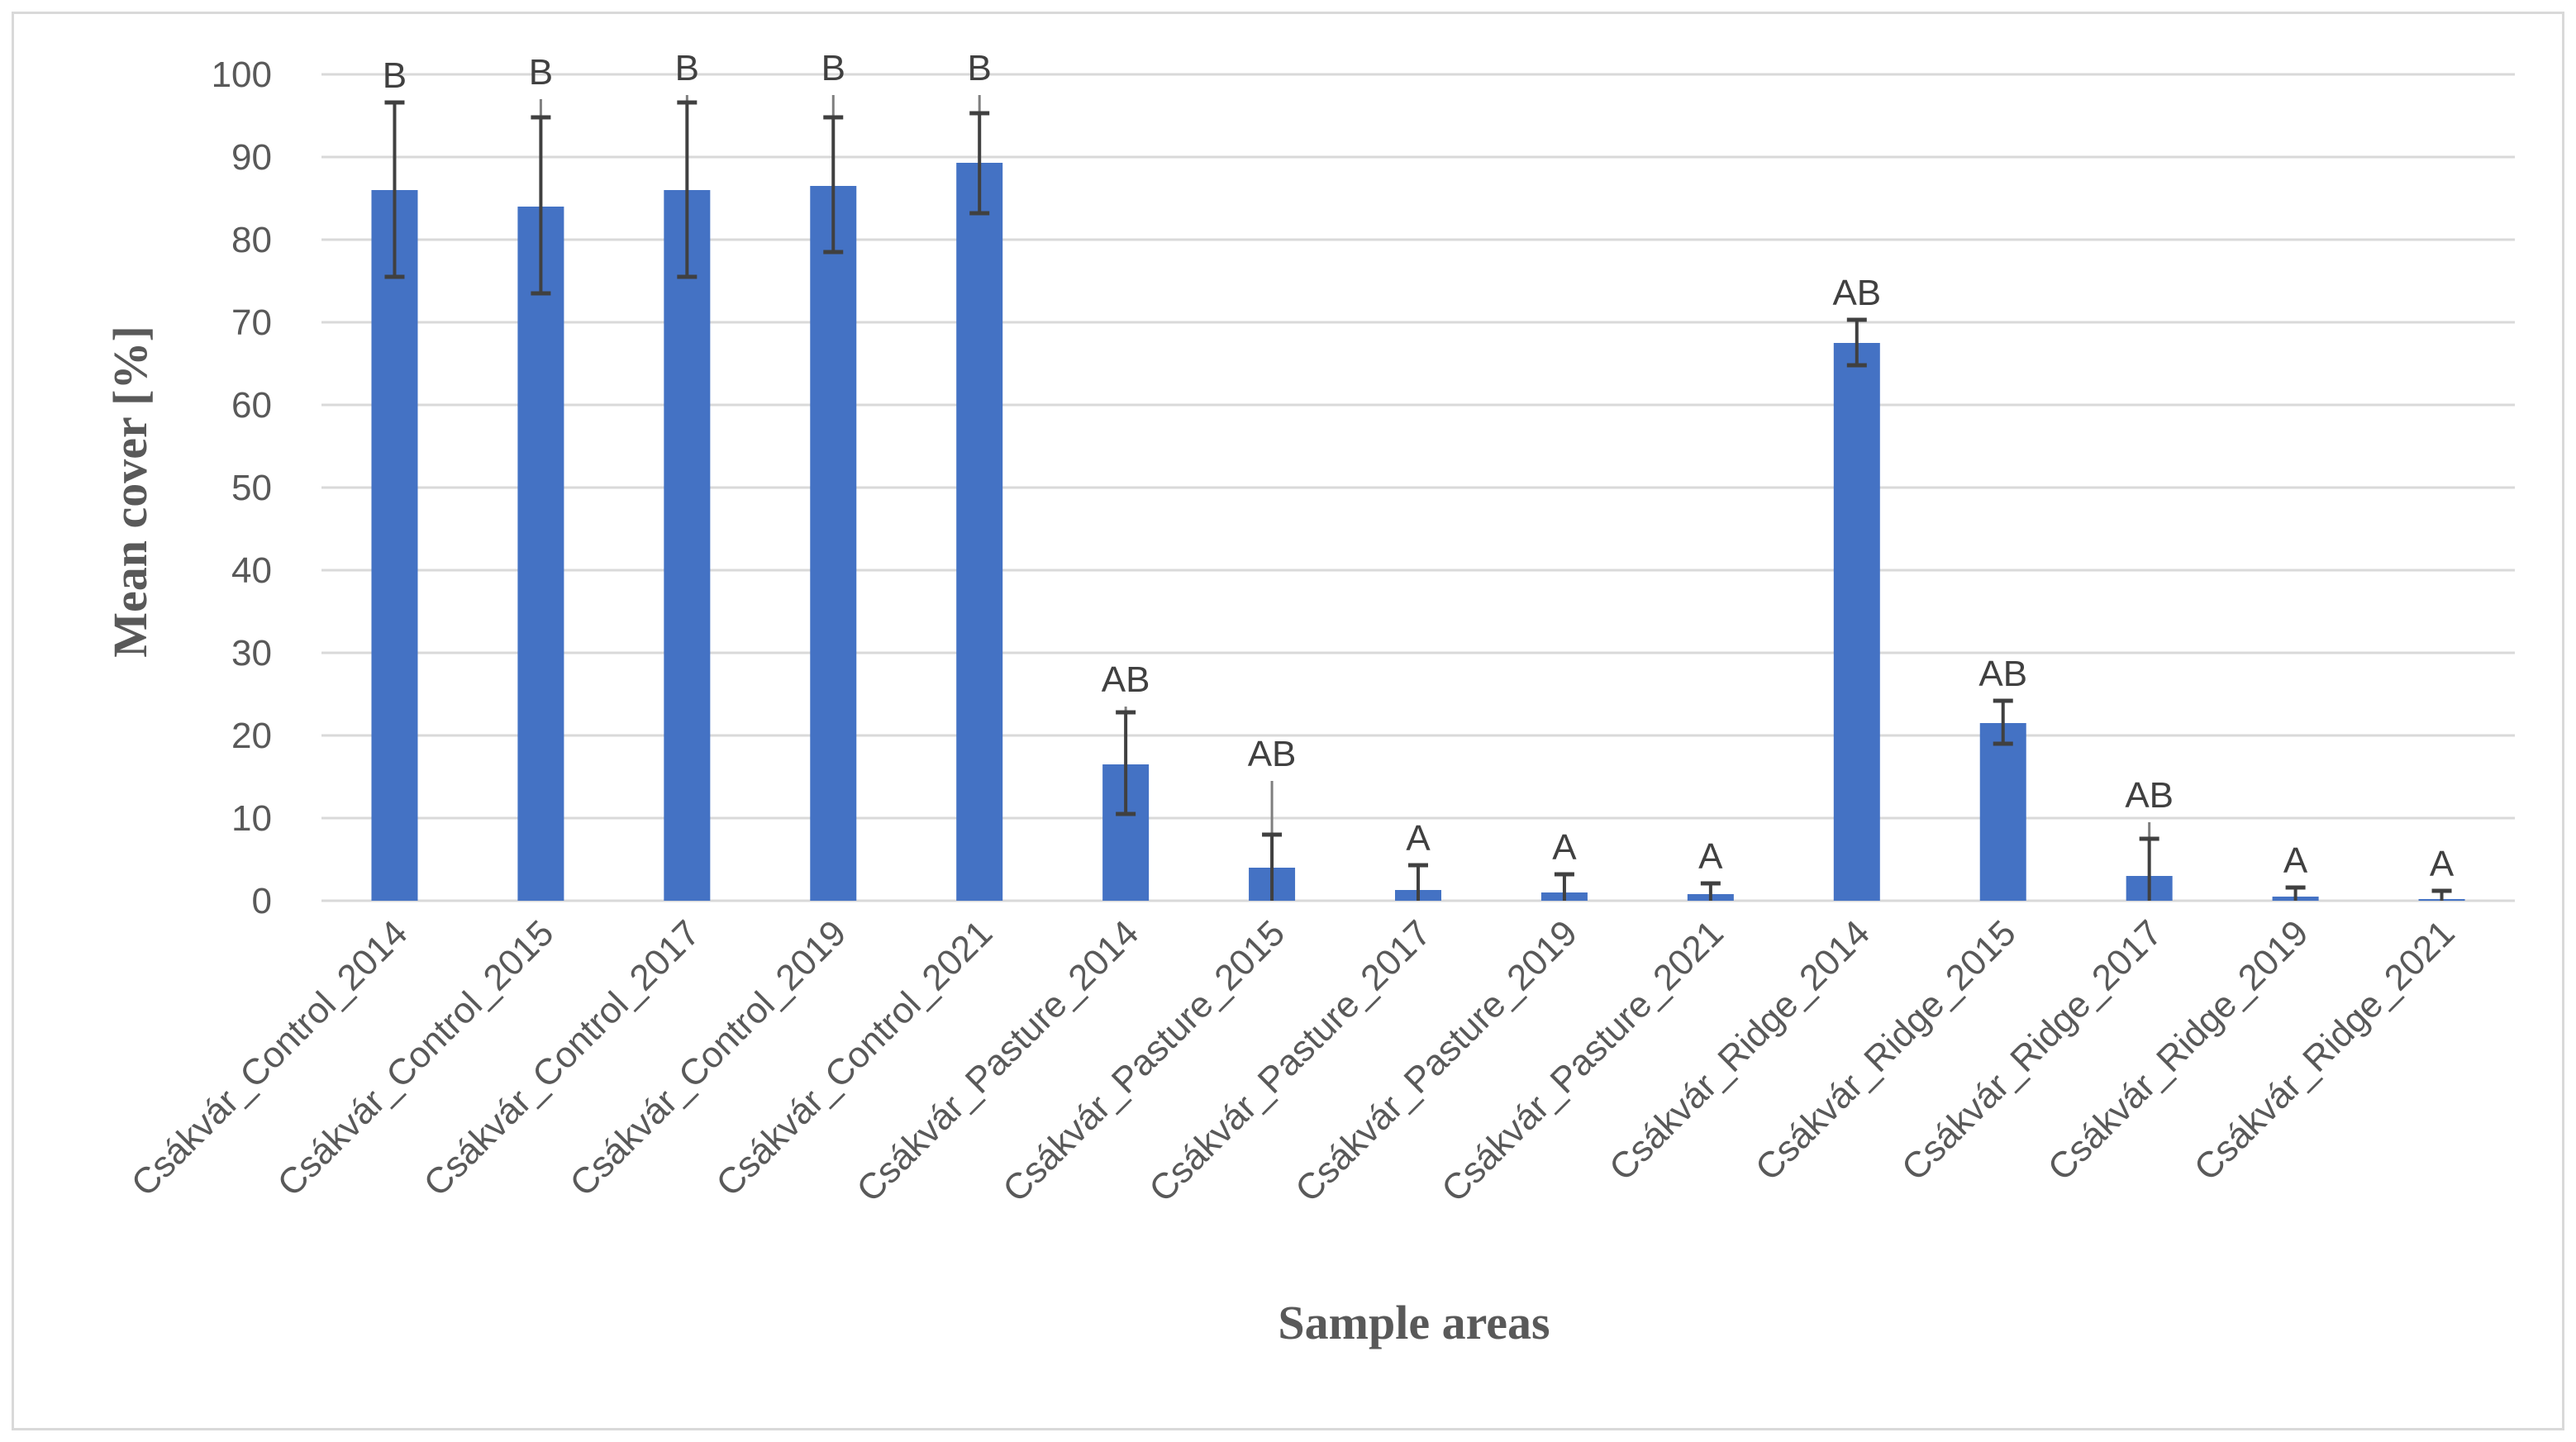 Image resolution: width=2576 pixels, height=1442 pixels. Describe the element at coordinates (251, 570) in the screenshot. I see `y-tick-label: 40` at that location.